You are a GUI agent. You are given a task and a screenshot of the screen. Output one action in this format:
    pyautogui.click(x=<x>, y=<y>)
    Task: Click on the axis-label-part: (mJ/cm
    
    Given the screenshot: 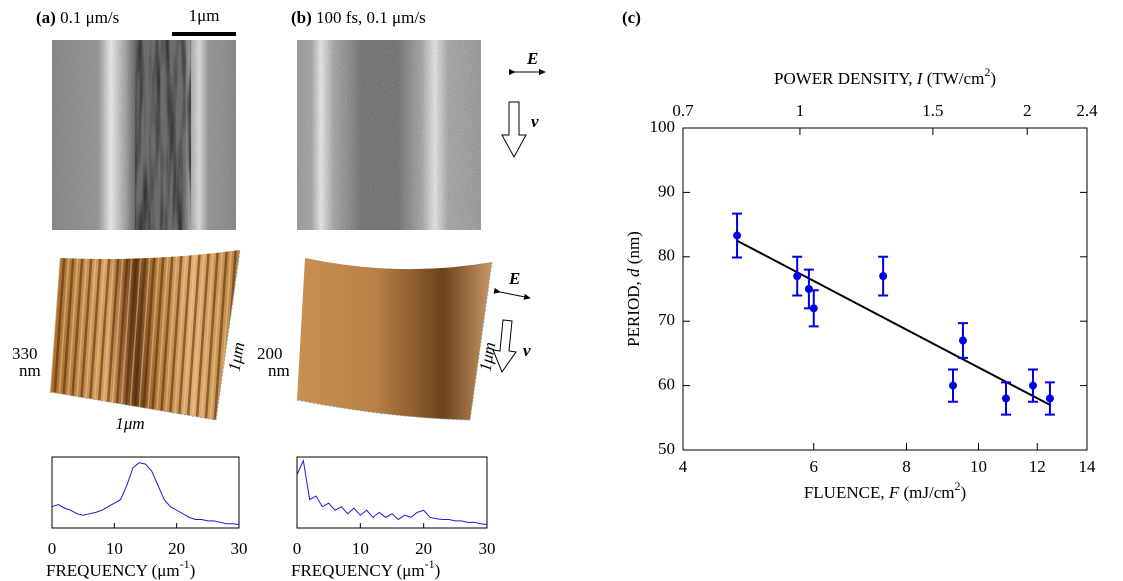 What is the action you would take?
    pyautogui.click(x=926, y=492)
    